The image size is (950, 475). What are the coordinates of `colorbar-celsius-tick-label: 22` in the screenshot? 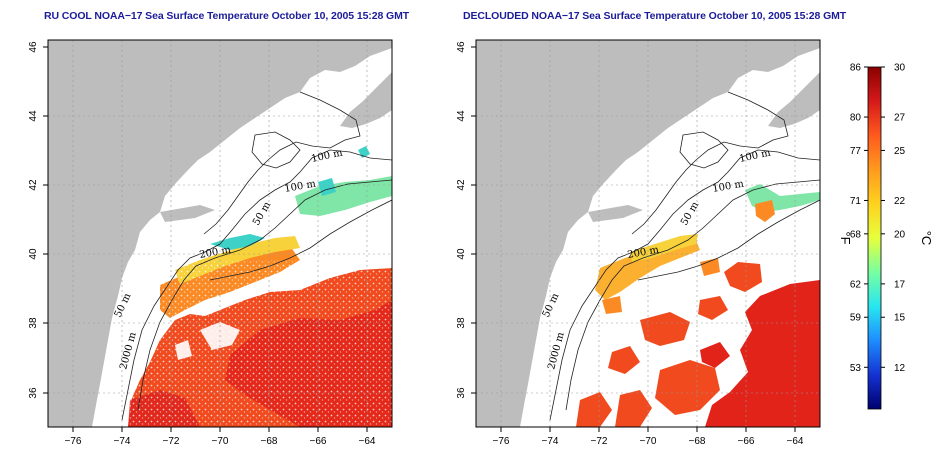 It's located at (900, 201).